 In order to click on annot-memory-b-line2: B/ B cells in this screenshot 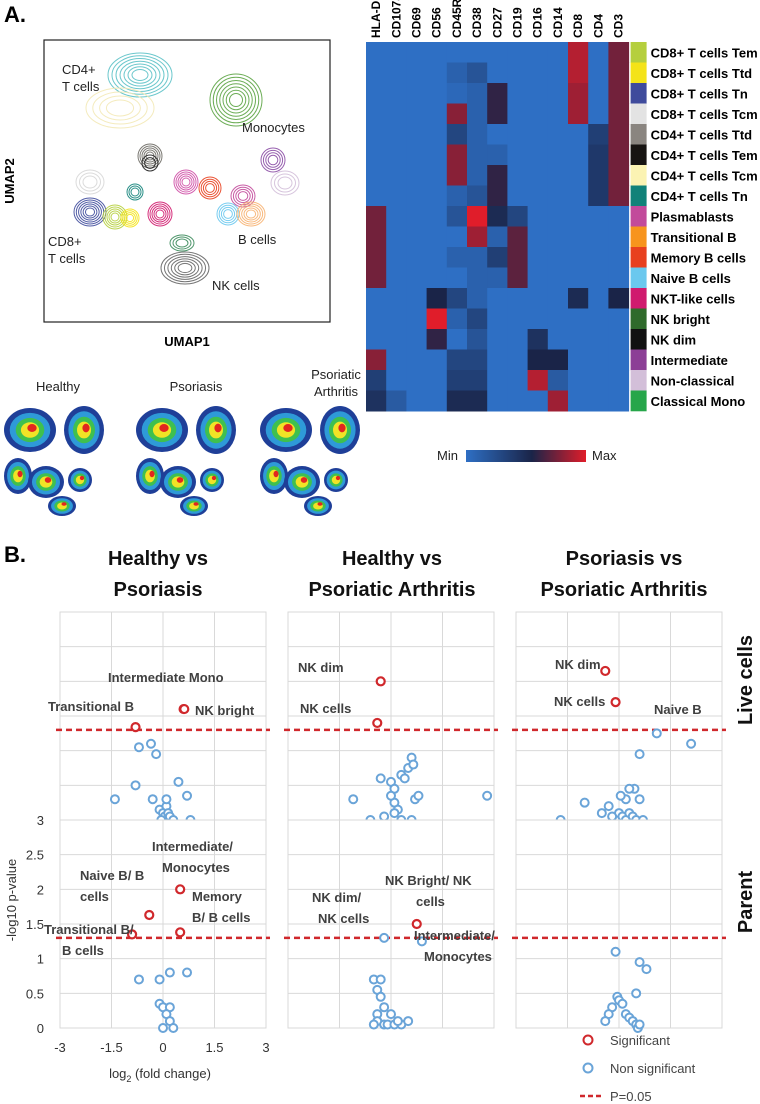, I will do `click(221, 917)`.